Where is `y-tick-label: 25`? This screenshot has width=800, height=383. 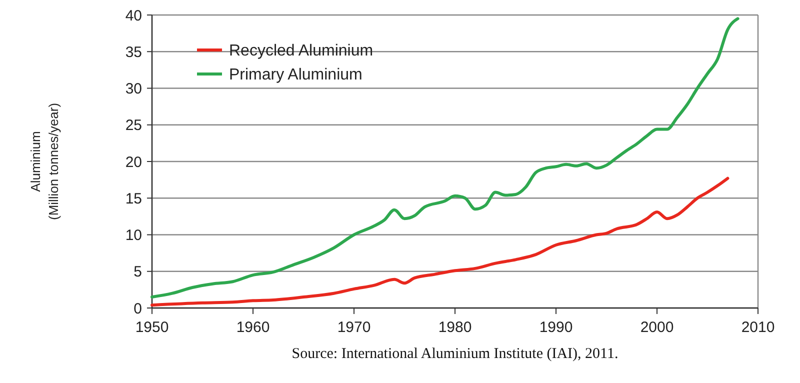
y-tick-label: 25 is located at coordinates (133, 125).